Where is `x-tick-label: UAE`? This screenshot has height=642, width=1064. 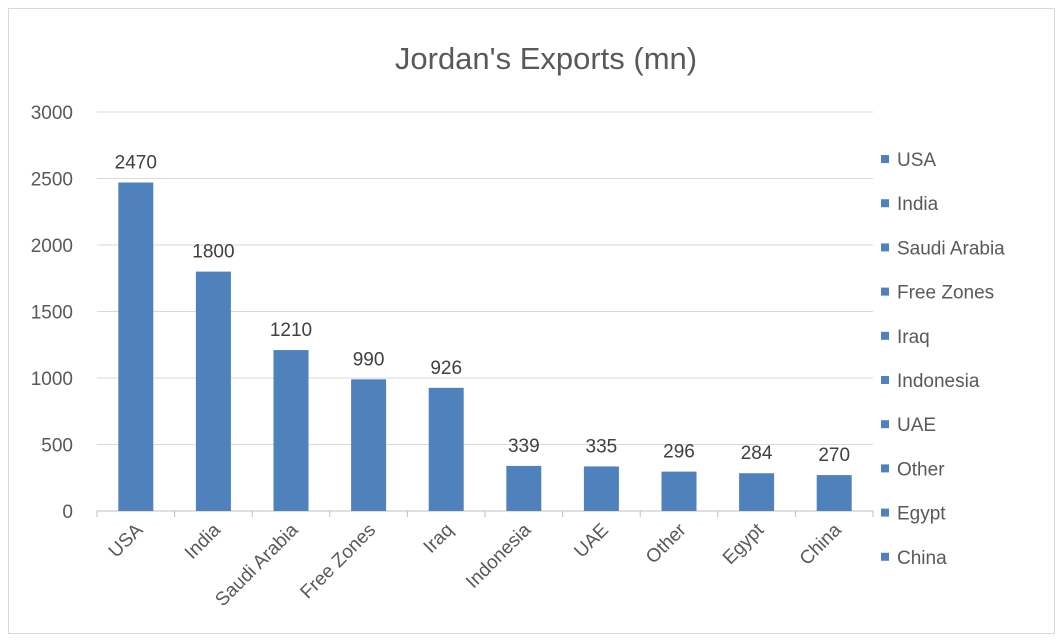
x-tick-label: UAE is located at coordinates (591, 541).